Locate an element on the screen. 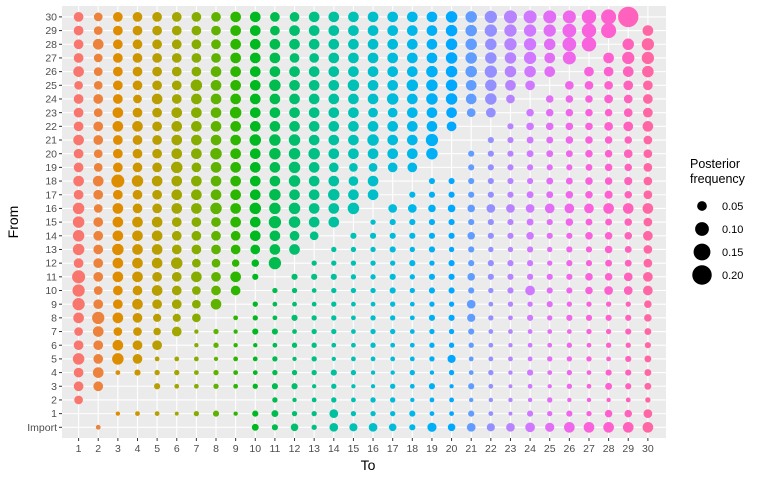 The width and height of the screenshot is (768, 480). x-tick-label: 24 is located at coordinates (530, 449).